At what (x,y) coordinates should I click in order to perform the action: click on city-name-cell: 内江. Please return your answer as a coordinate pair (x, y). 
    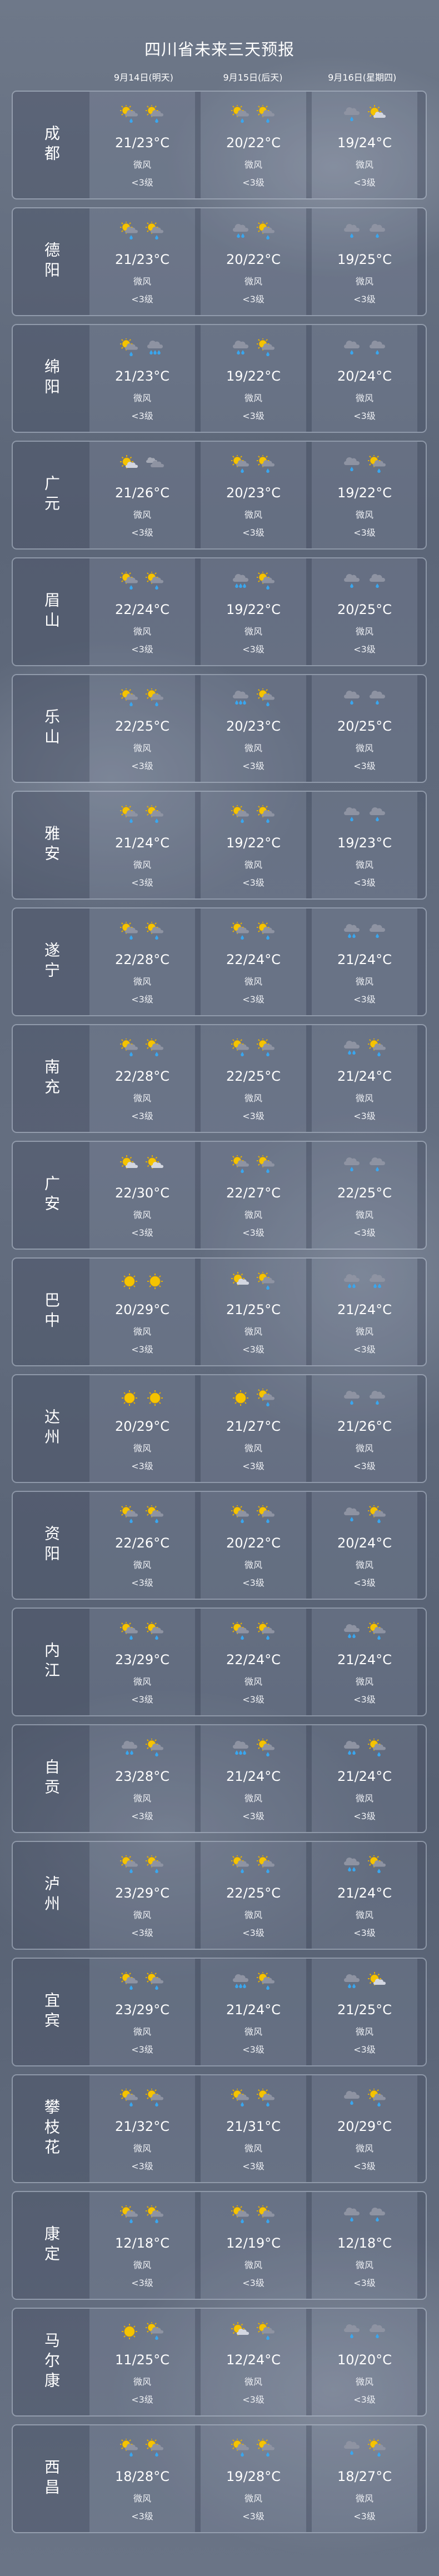
    Looking at the image, I should click on (51, 1662).